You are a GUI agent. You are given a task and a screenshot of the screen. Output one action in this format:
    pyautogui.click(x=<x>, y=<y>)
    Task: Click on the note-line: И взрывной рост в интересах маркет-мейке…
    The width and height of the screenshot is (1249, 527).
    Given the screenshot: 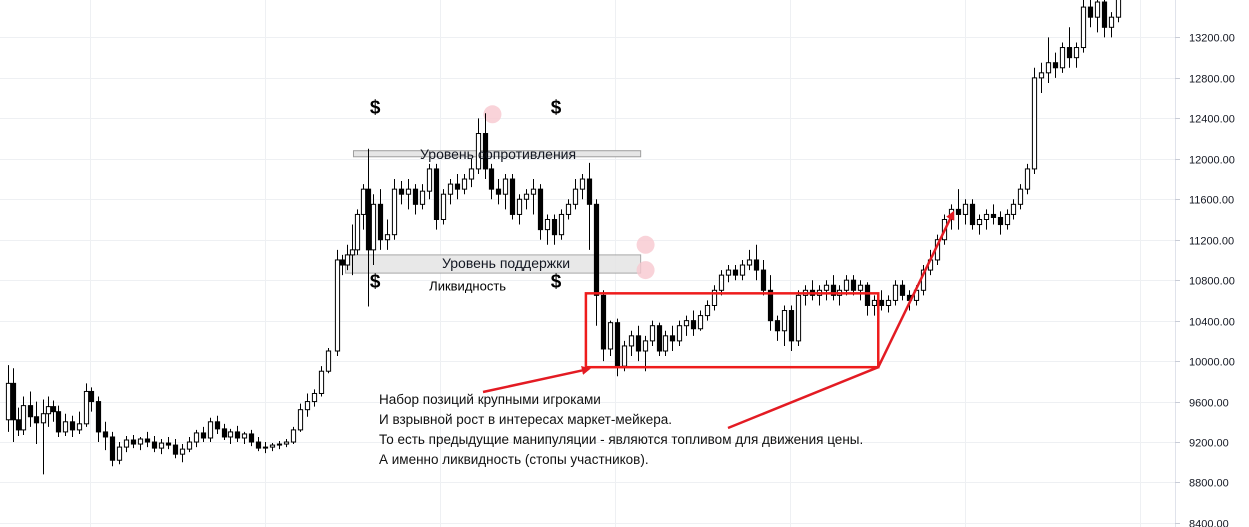 What is the action you would take?
    pyautogui.click(x=525, y=419)
    